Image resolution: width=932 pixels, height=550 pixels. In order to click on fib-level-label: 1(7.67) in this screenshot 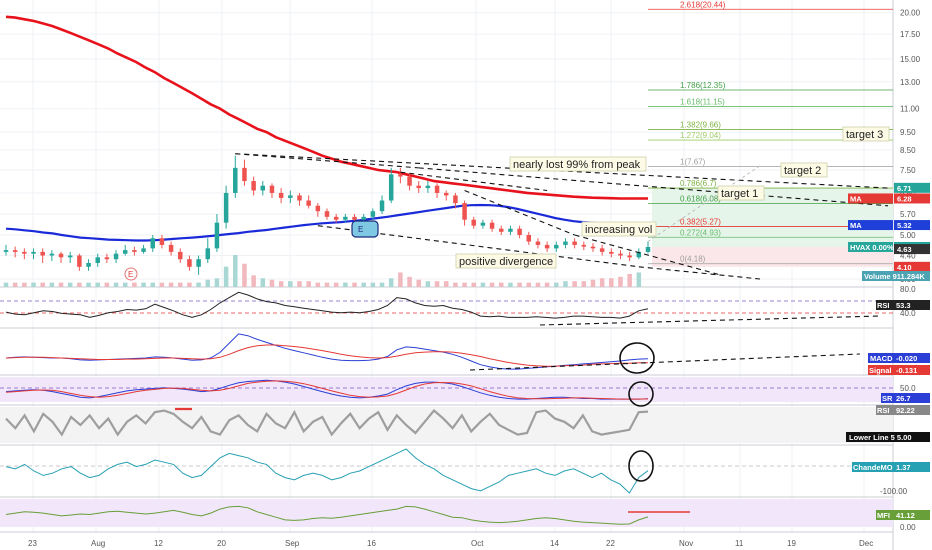, I will do `click(693, 161)`.